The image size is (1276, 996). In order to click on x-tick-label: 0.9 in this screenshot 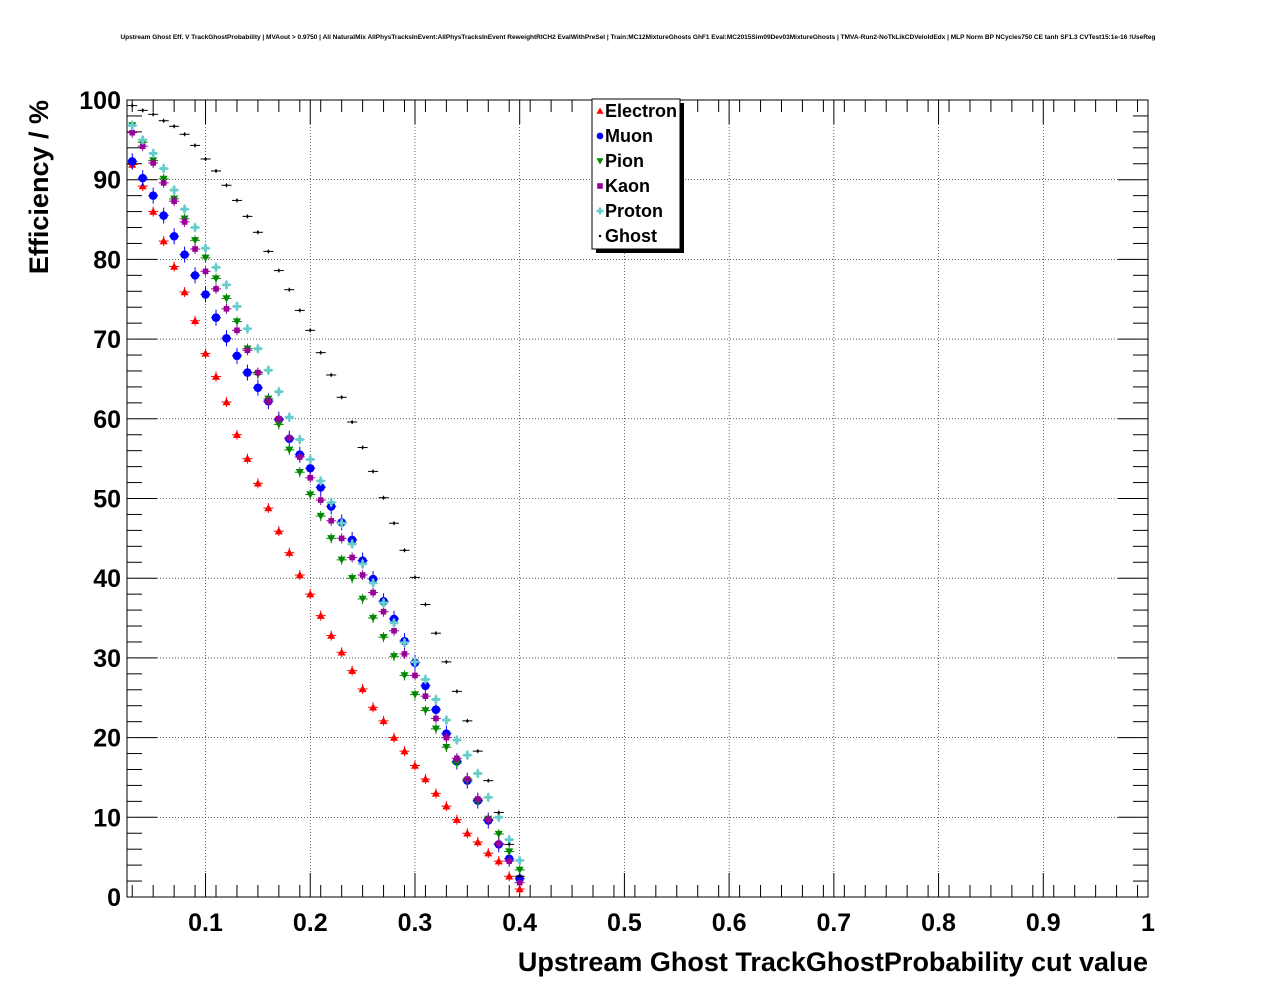, I will do `click(1043, 923)`.